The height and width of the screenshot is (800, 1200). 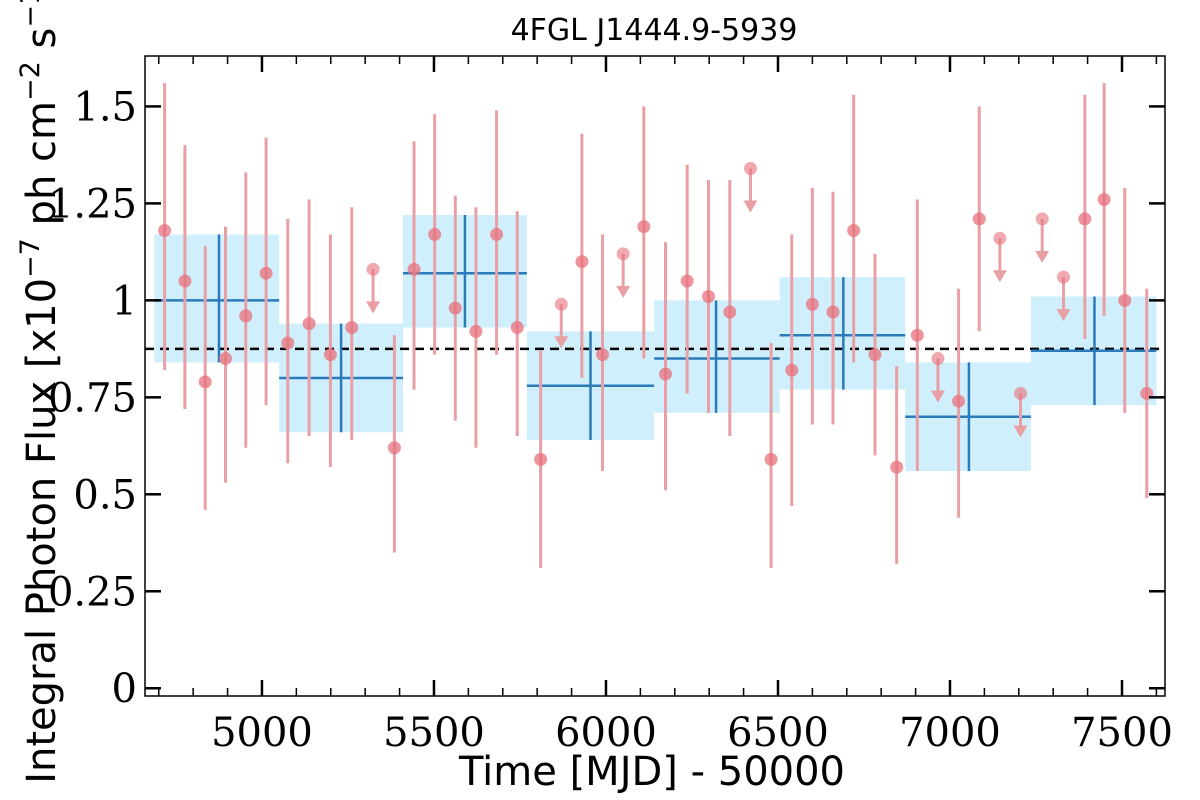 What do you see at coordinates (42, 531) in the screenshot?
I see `y-axis-label-main: Integral Photon Flux [x10` at bounding box center [42, 531].